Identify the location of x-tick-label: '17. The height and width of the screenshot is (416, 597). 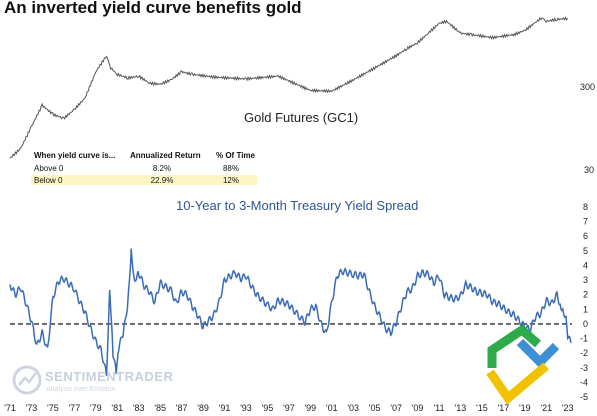
(503, 408).